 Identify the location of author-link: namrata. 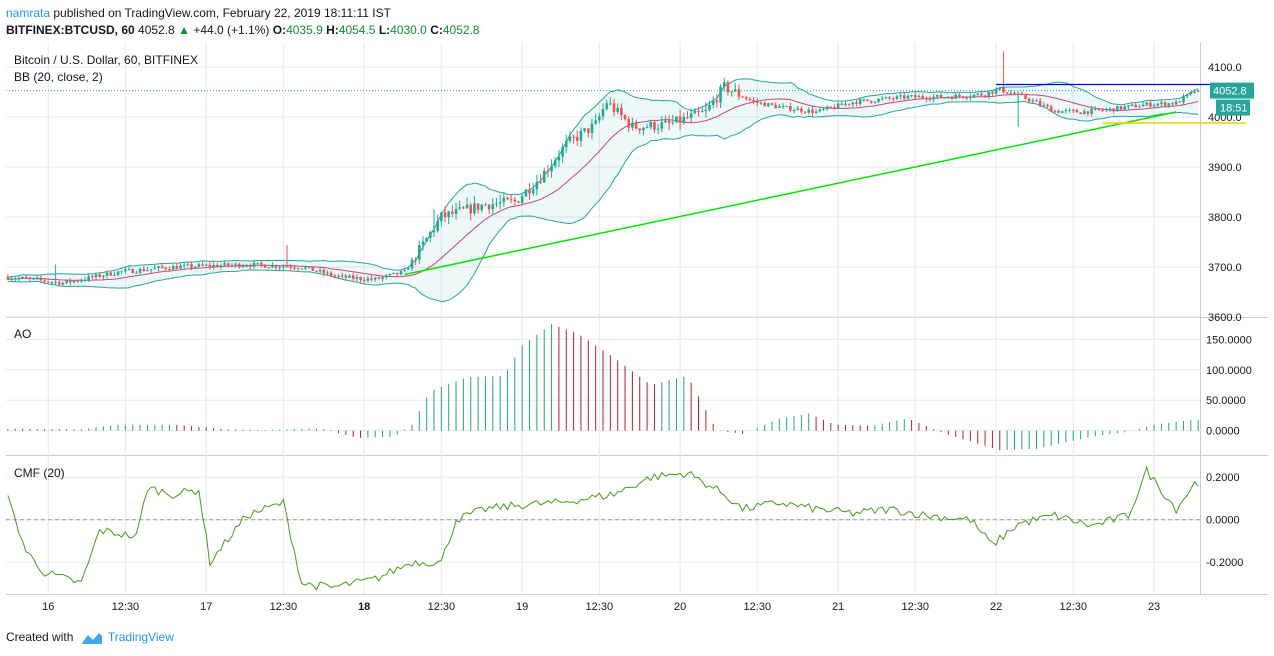
(28, 13).